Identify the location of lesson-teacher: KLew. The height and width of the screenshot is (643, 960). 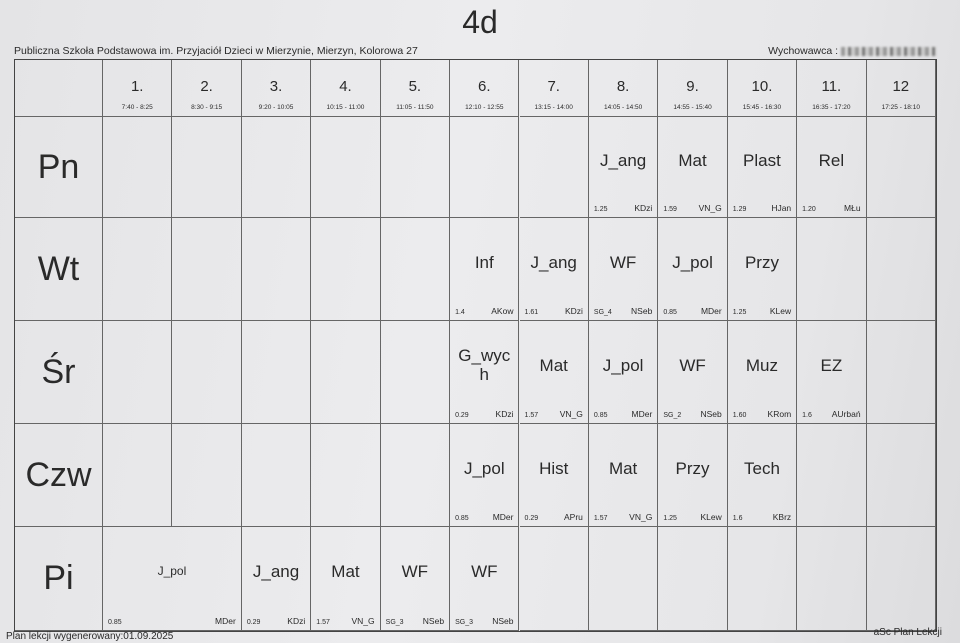
(711, 517).